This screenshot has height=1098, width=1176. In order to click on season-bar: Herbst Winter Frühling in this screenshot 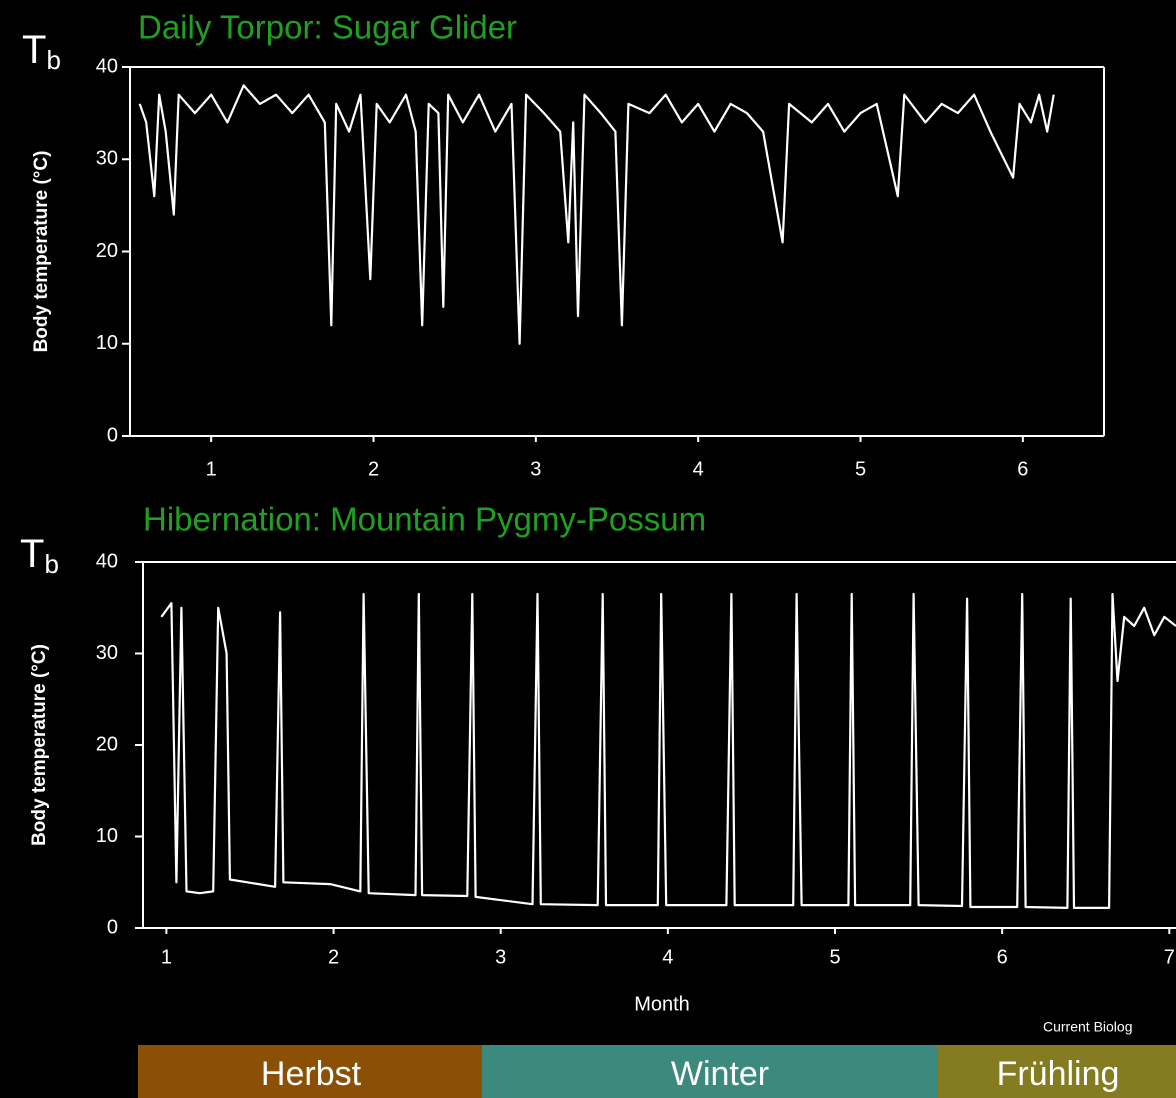, I will do `click(657, 1071)`.